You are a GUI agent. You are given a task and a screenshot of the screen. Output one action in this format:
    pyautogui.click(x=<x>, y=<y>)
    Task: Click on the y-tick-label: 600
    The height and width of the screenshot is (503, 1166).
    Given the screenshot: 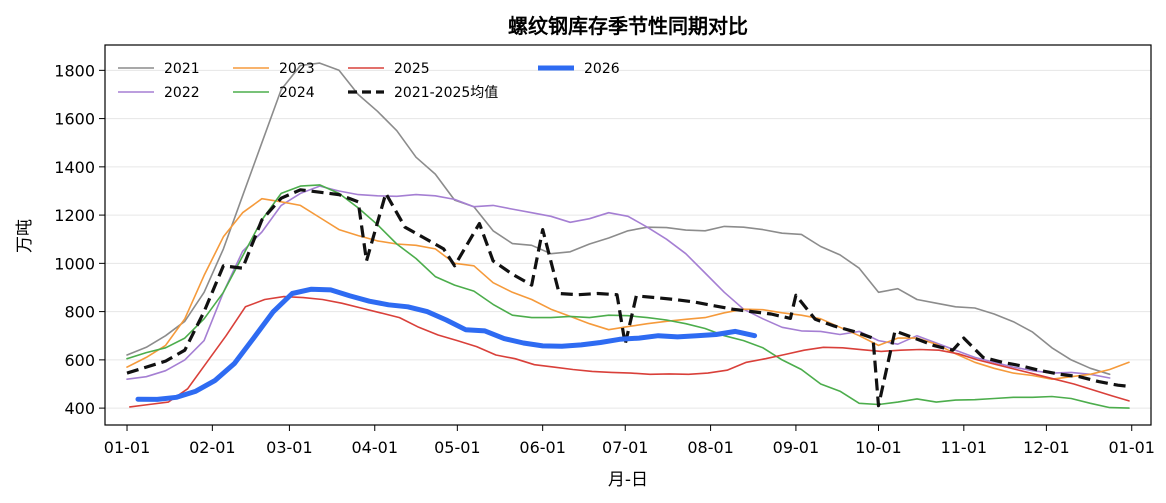 What is the action you would take?
    pyautogui.click(x=79, y=360)
    